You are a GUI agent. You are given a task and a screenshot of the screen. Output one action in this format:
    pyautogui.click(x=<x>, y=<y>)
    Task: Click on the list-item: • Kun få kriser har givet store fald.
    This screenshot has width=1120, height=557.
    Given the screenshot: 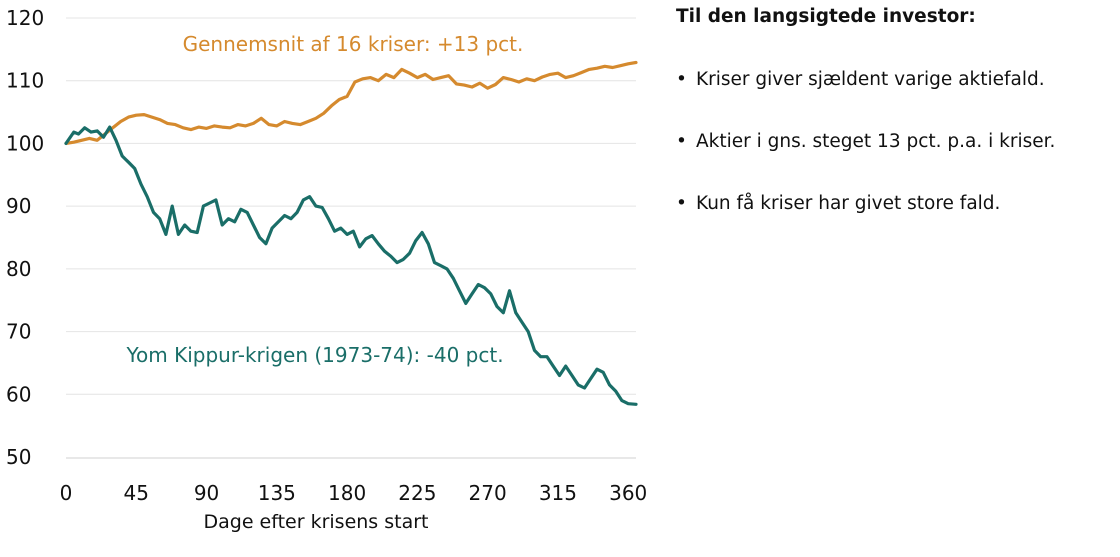 What is the action you would take?
    pyautogui.click(x=896, y=203)
    